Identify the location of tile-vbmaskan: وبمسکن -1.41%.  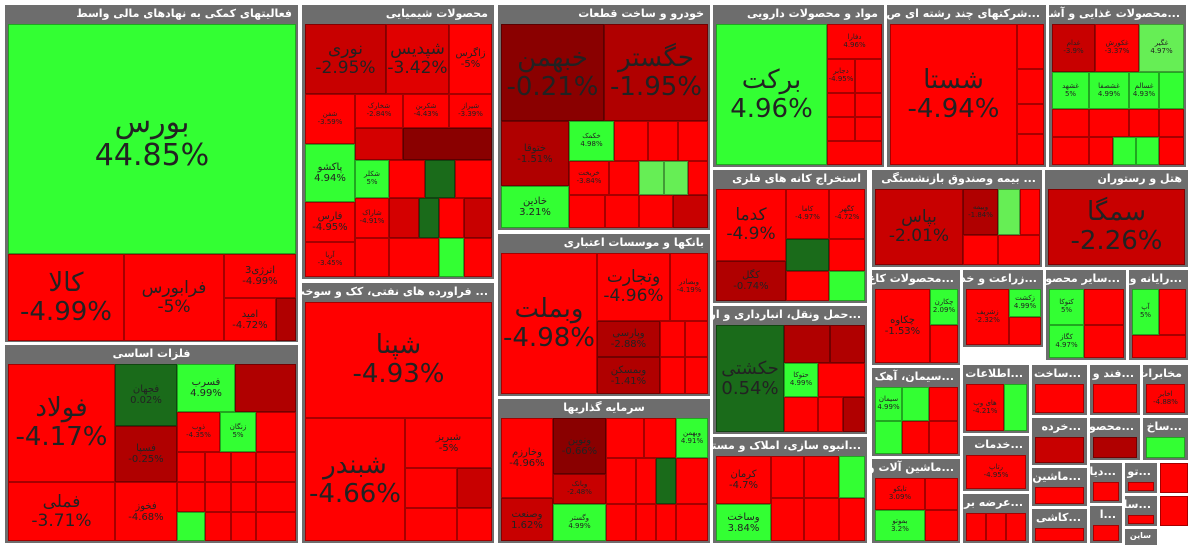
(628, 375).